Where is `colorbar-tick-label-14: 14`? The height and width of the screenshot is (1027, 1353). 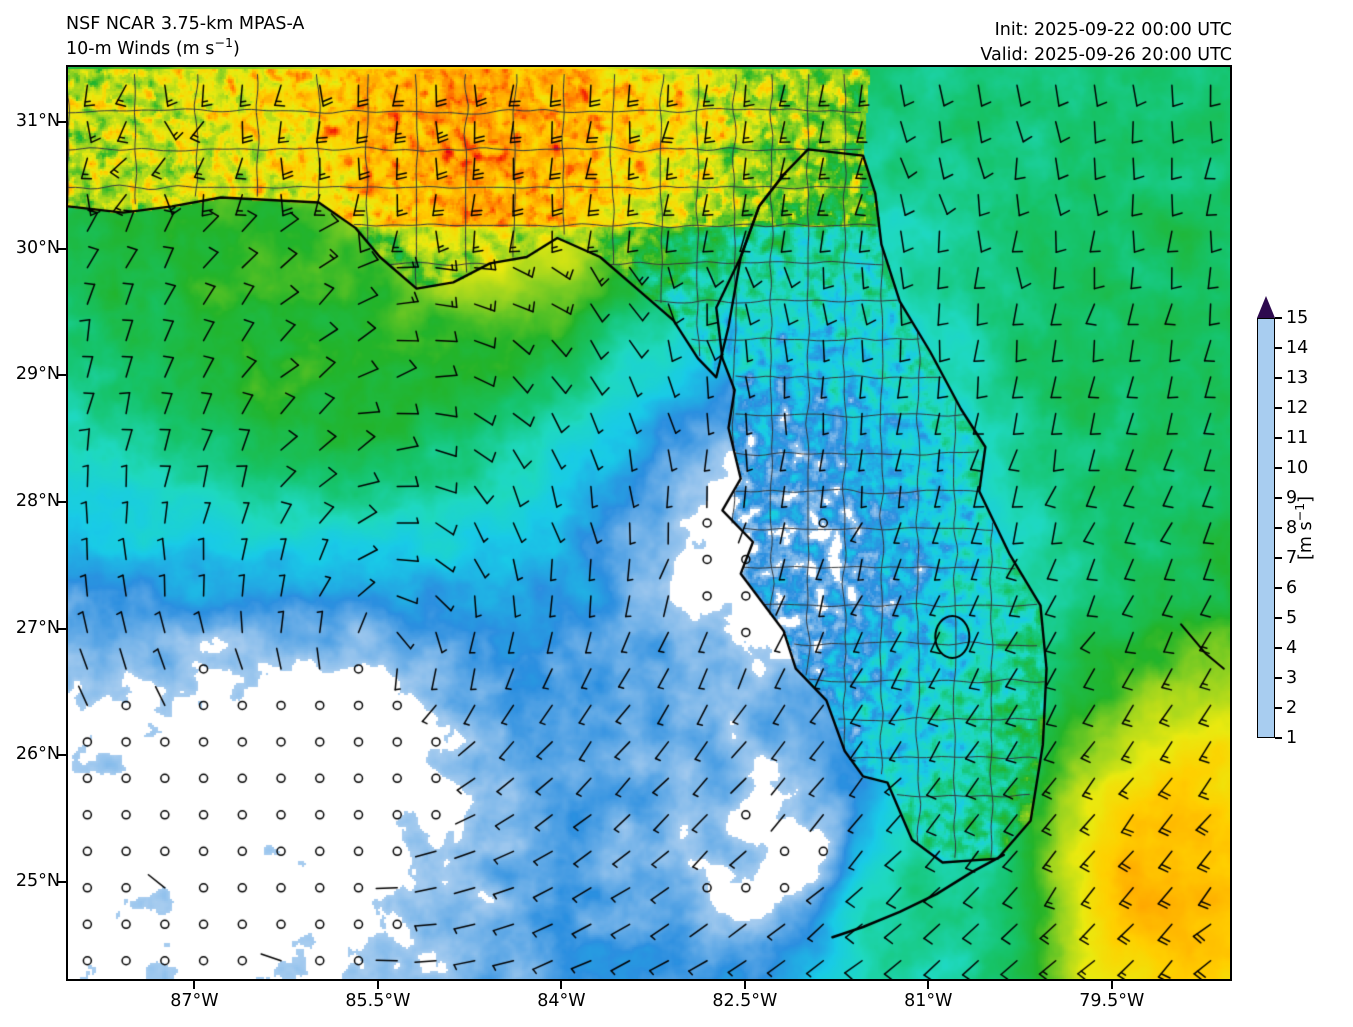 colorbar-tick-label-14: 14 is located at coordinates (1297, 348).